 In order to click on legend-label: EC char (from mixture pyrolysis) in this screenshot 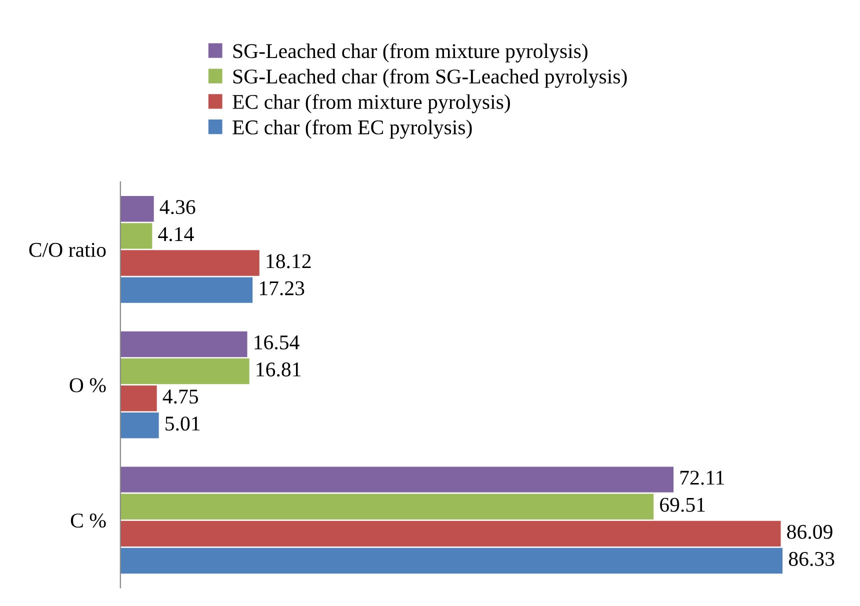, I will do `click(371, 104)`.